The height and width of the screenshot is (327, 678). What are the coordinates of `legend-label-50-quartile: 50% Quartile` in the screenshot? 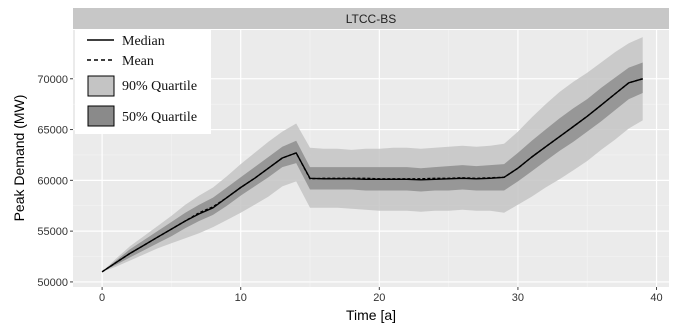 It's located at (159, 117).